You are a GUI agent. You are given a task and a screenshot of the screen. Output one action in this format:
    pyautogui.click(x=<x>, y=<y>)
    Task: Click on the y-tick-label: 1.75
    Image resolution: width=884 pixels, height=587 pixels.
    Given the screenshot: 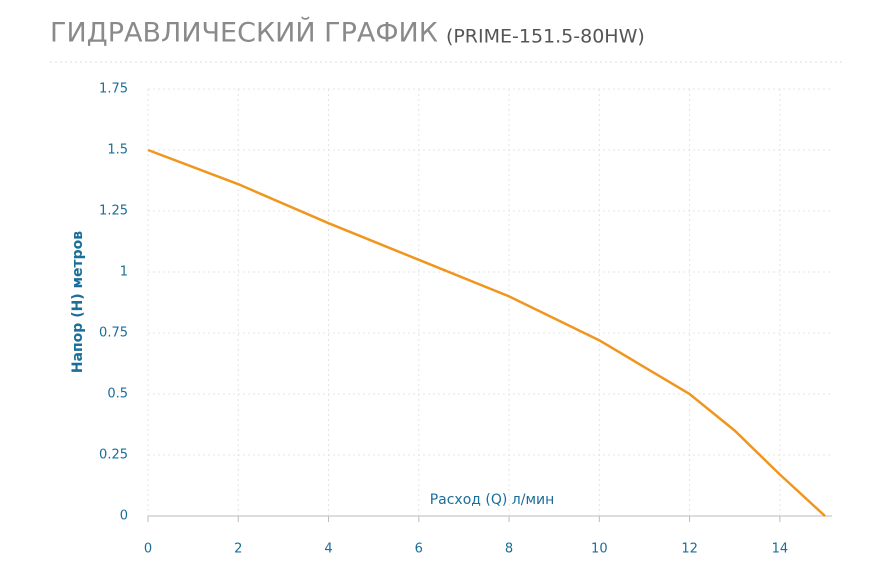 What is the action you would take?
    pyautogui.click(x=113, y=89)
    